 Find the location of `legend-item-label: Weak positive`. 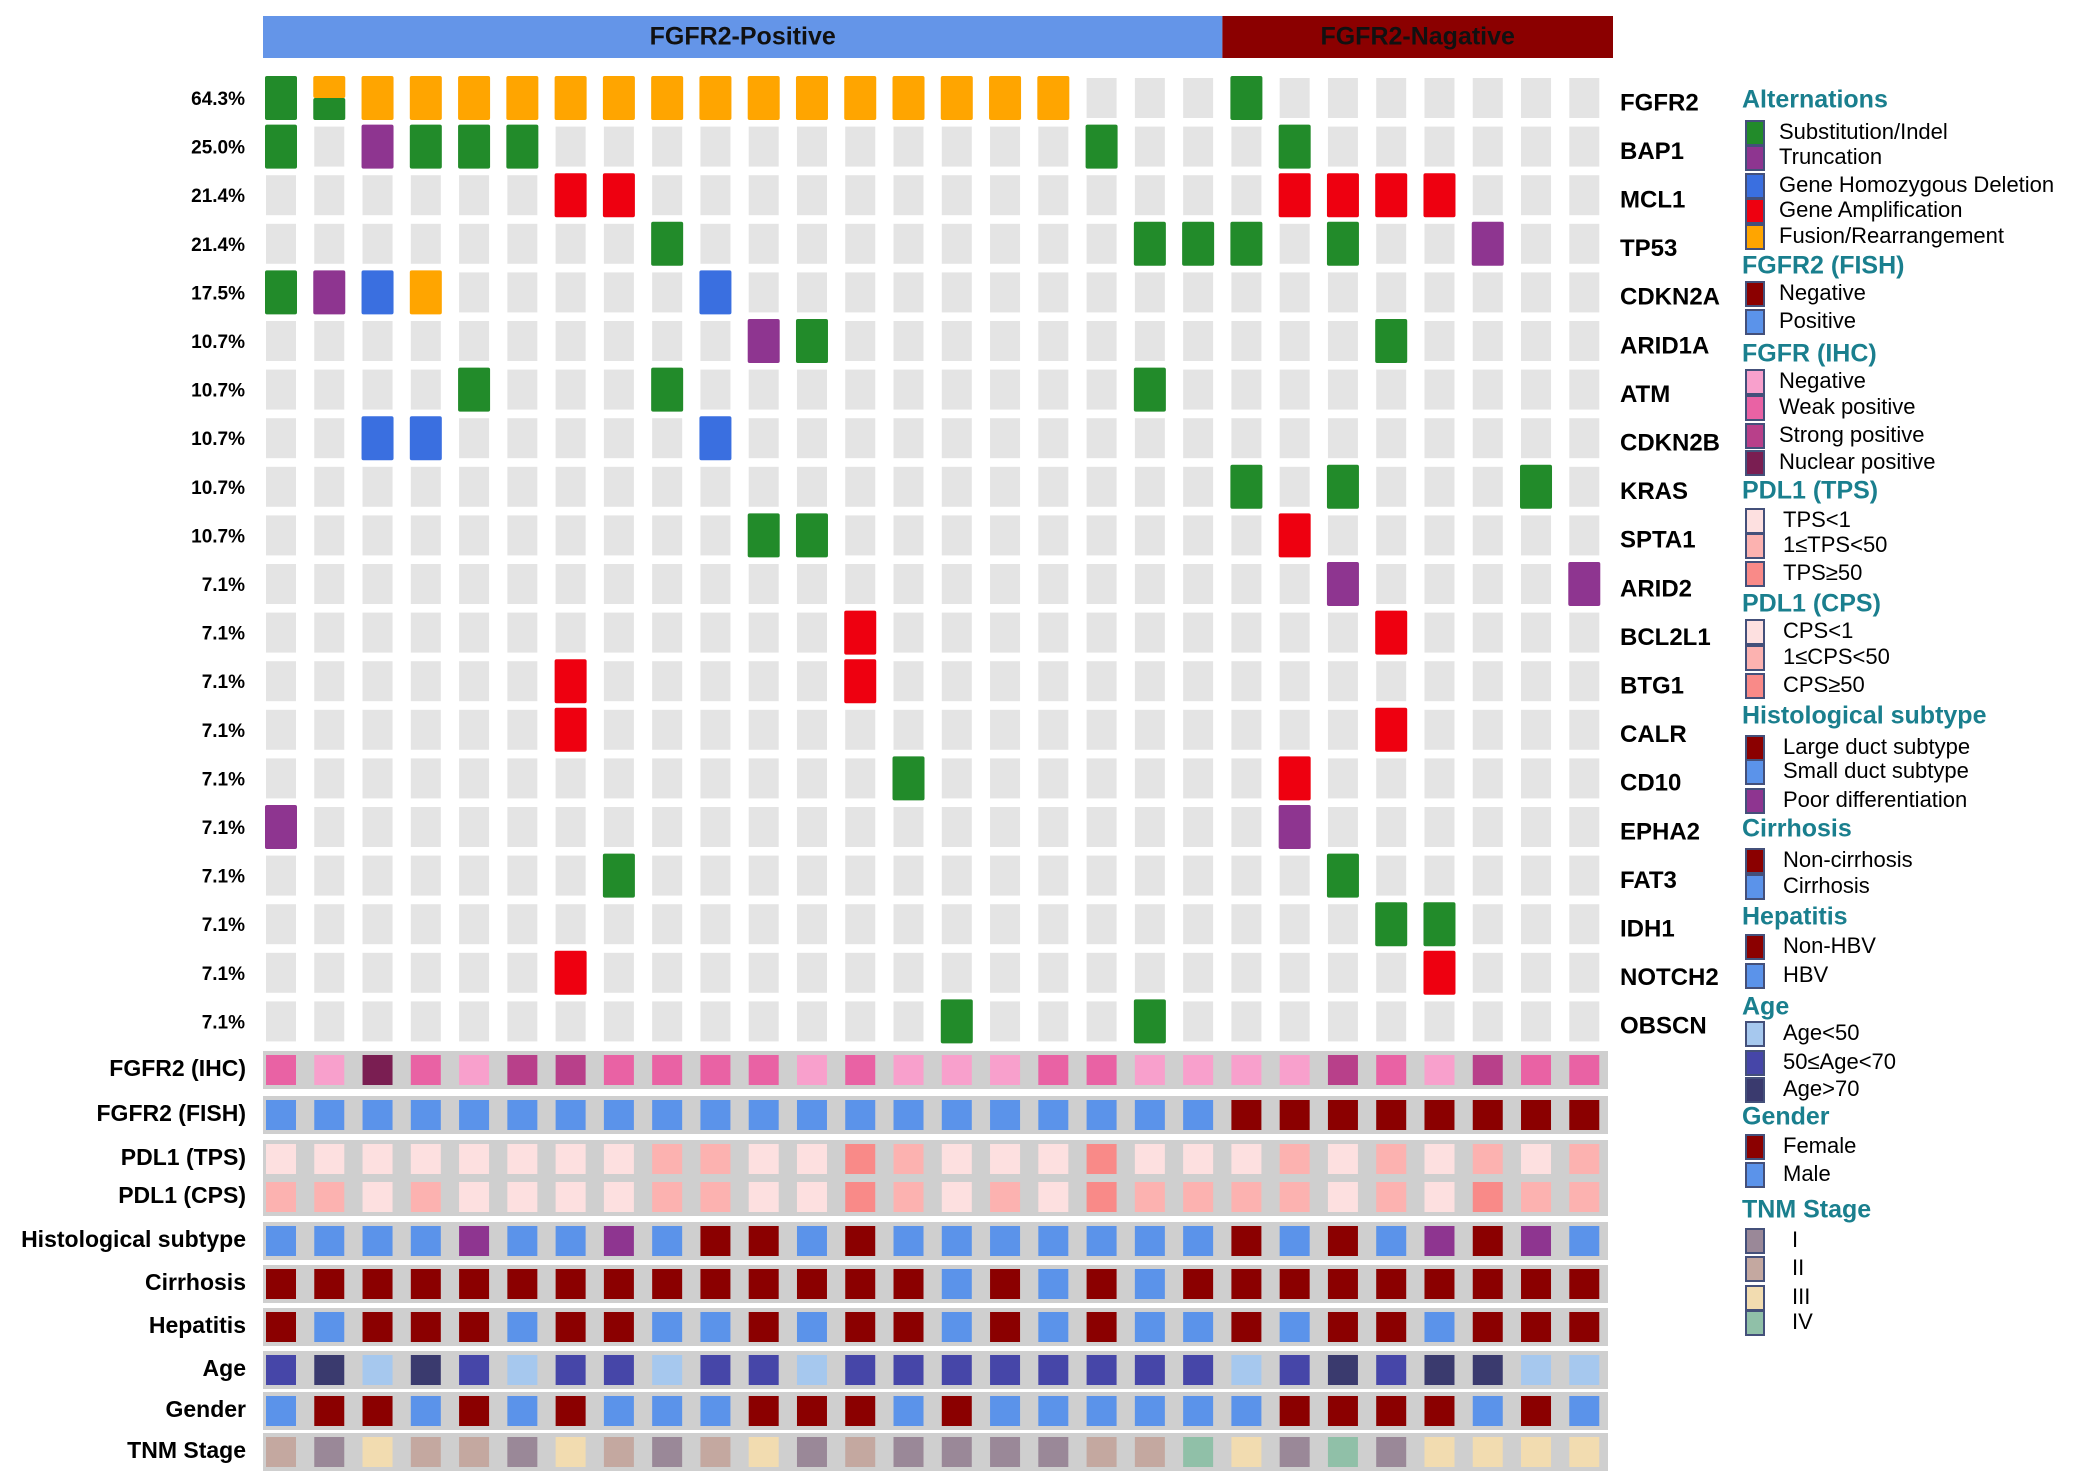

legend-item-label: Weak positive is located at coordinates (1847, 406).